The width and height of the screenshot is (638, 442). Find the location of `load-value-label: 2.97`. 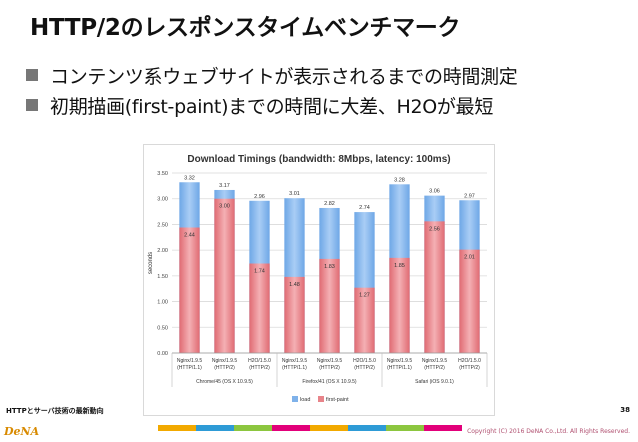

load-value-label: 2.97 is located at coordinates (469, 196).